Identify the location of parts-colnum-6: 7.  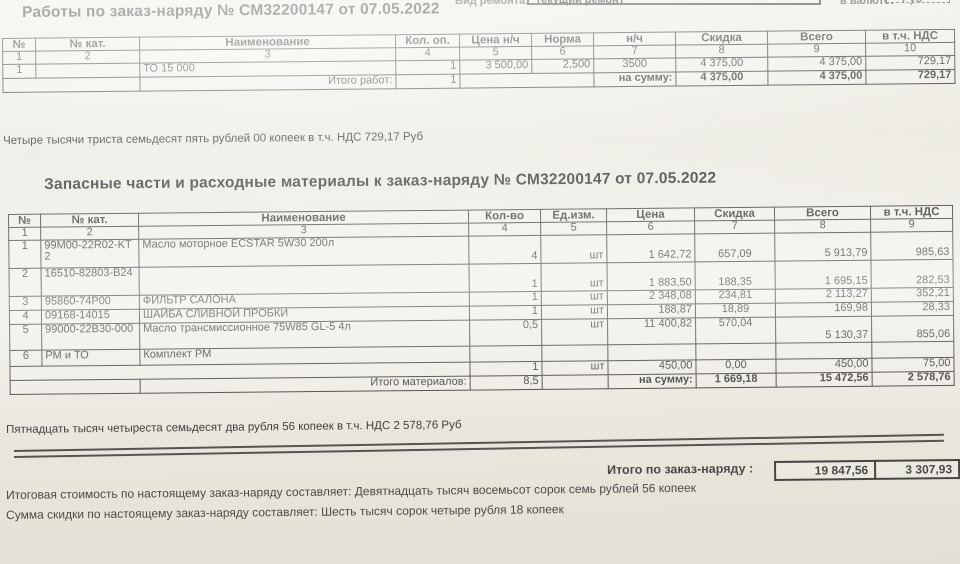
(734, 227).